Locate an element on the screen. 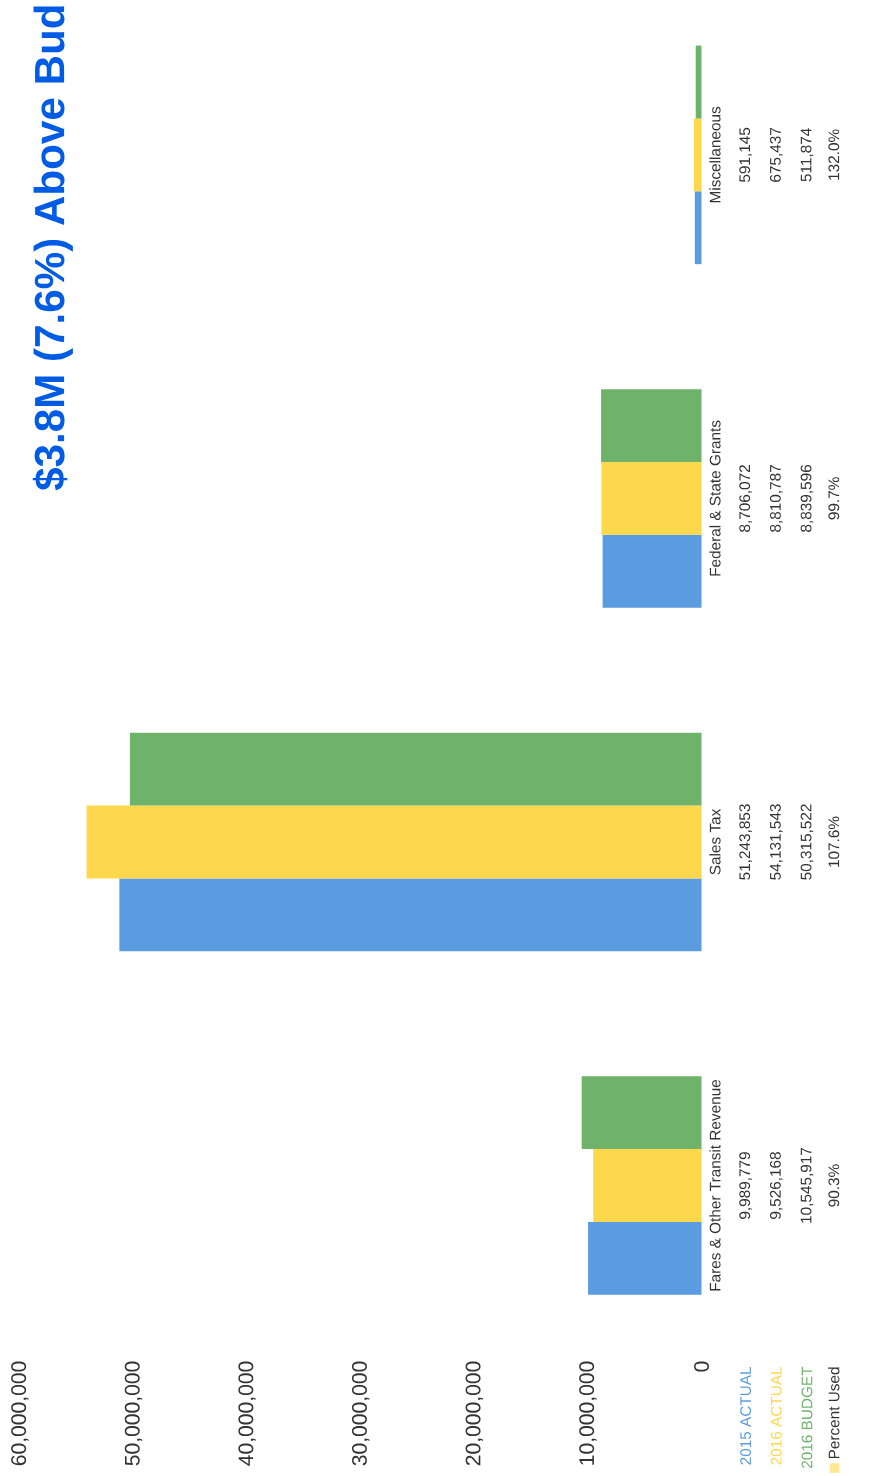 This screenshot has width=873, height=1476. x-tick-label: 50,000,000 is located at coordinates (133, 1413).